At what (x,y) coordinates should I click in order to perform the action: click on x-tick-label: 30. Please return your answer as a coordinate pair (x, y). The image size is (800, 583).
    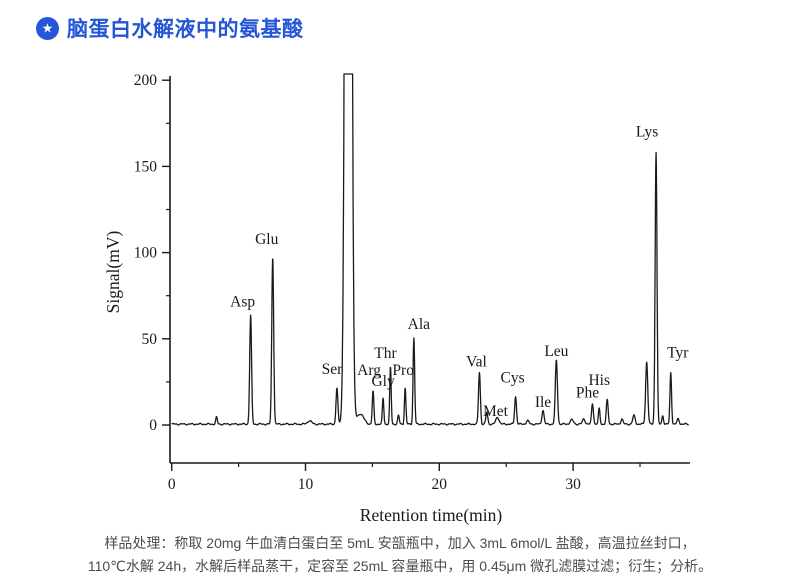
    Looking at the image, I should click on (573, 484).